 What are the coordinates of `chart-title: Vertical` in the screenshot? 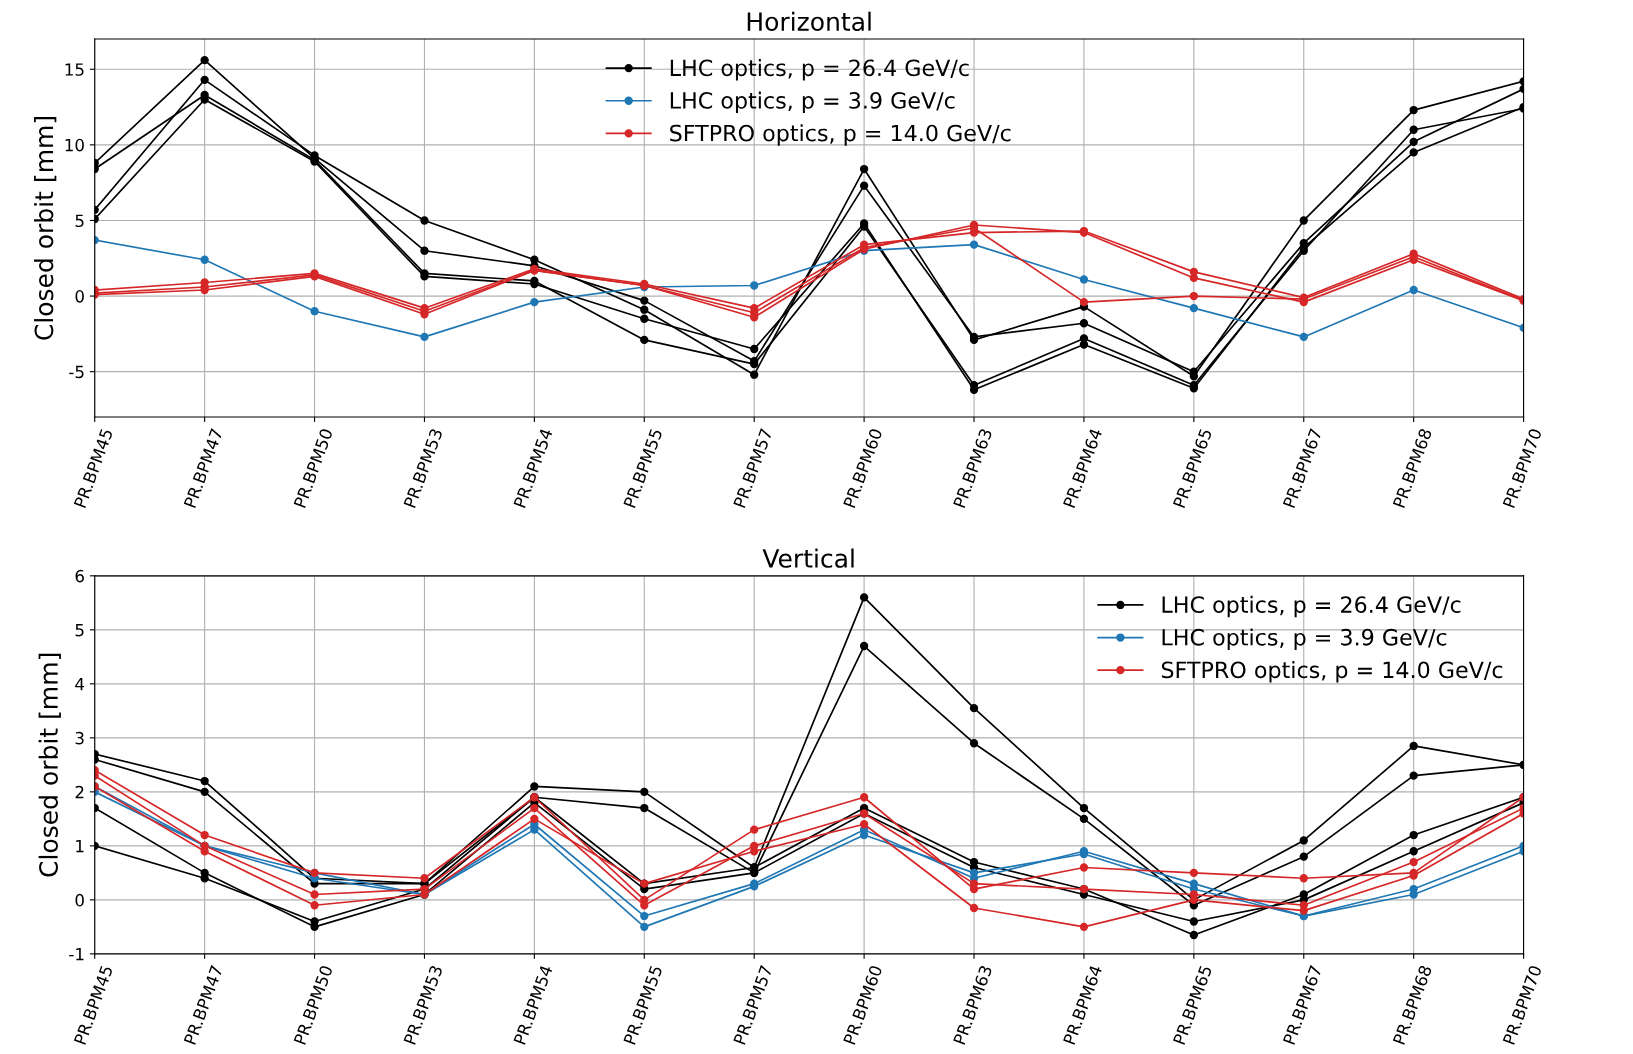 It's located at (808, 558).